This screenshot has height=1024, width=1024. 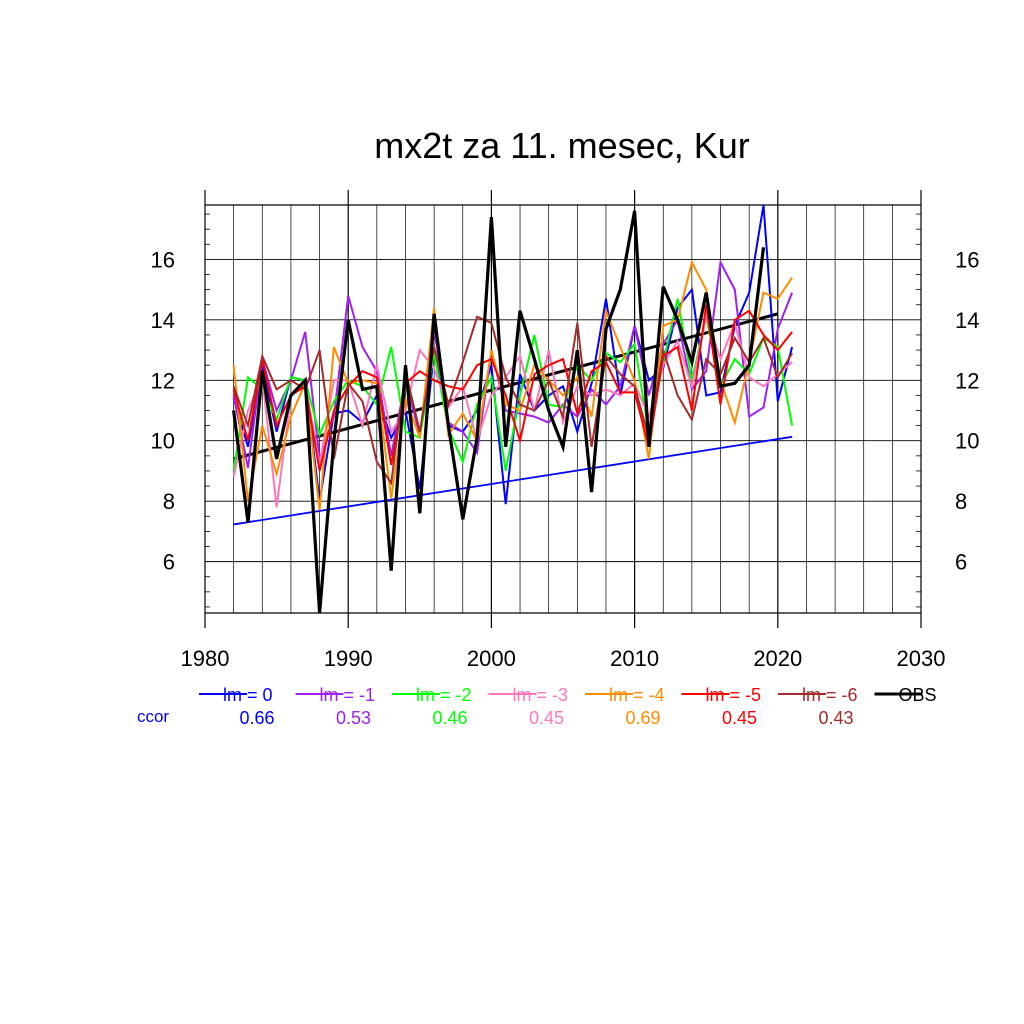 I want to click on y-tick-label-right: 14, so click(x=967, y=320).